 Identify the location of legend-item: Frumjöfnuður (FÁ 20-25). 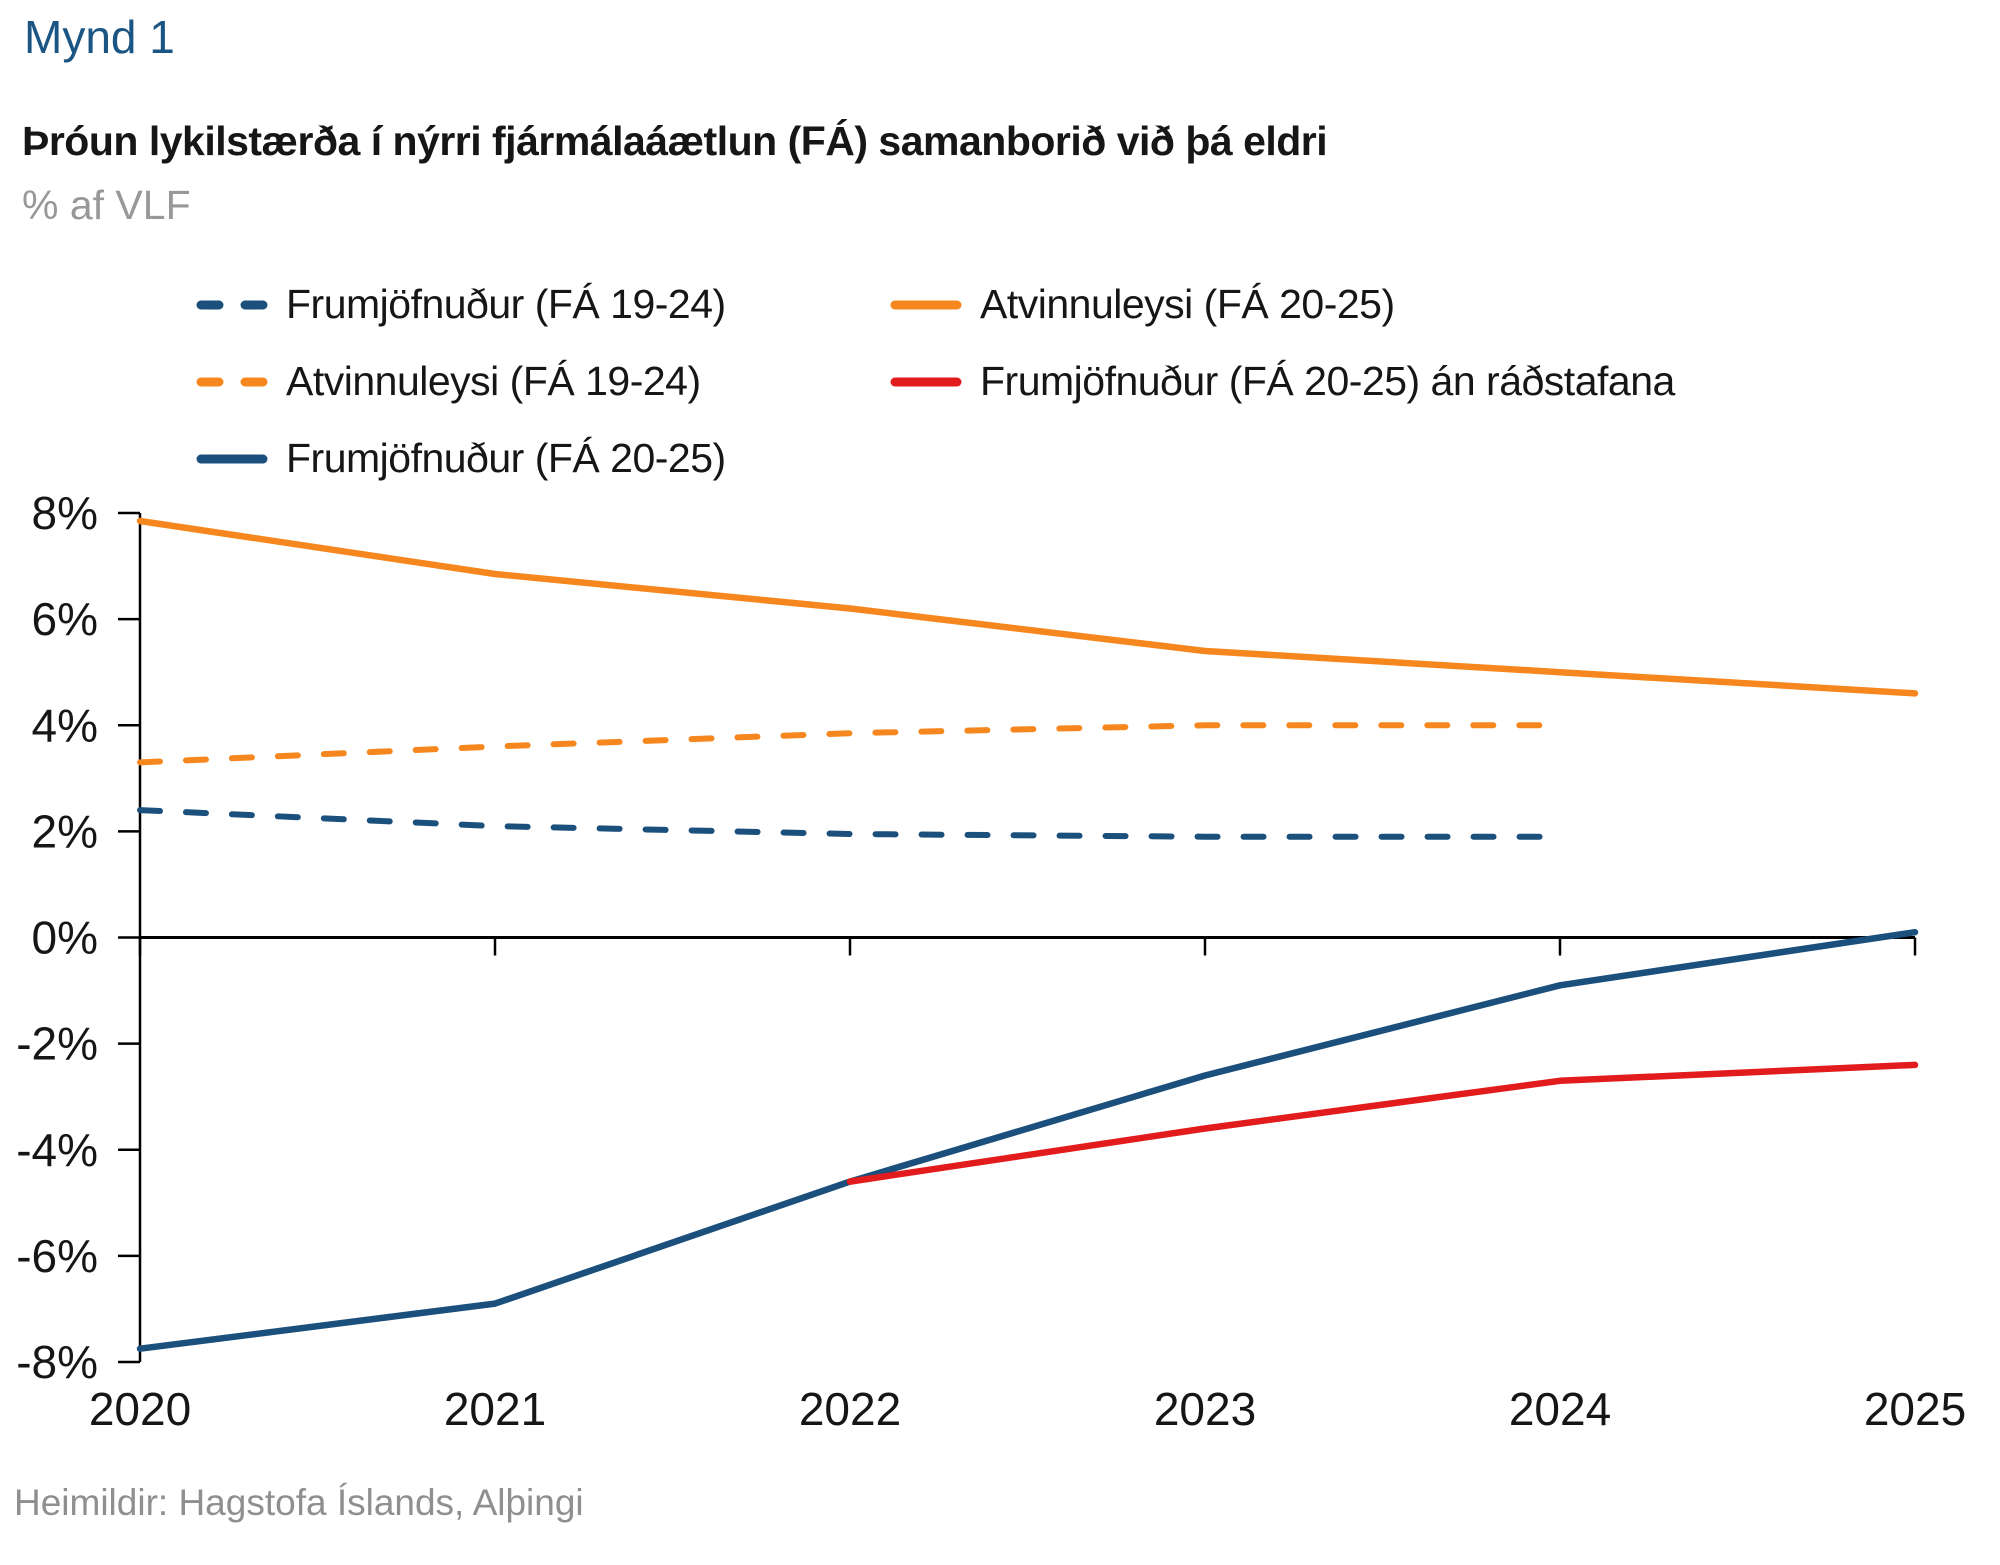
(543, 458).